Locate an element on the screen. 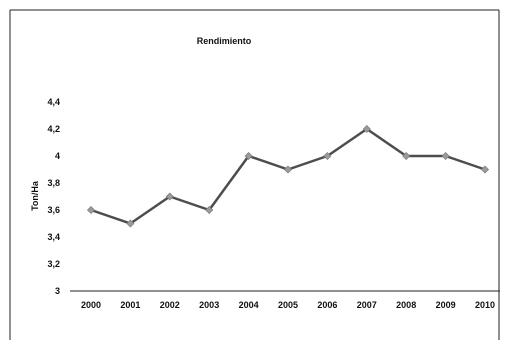 This screenshot has width=512, height=340. y-tick-label: 4 is located at coordinates (57, 156).